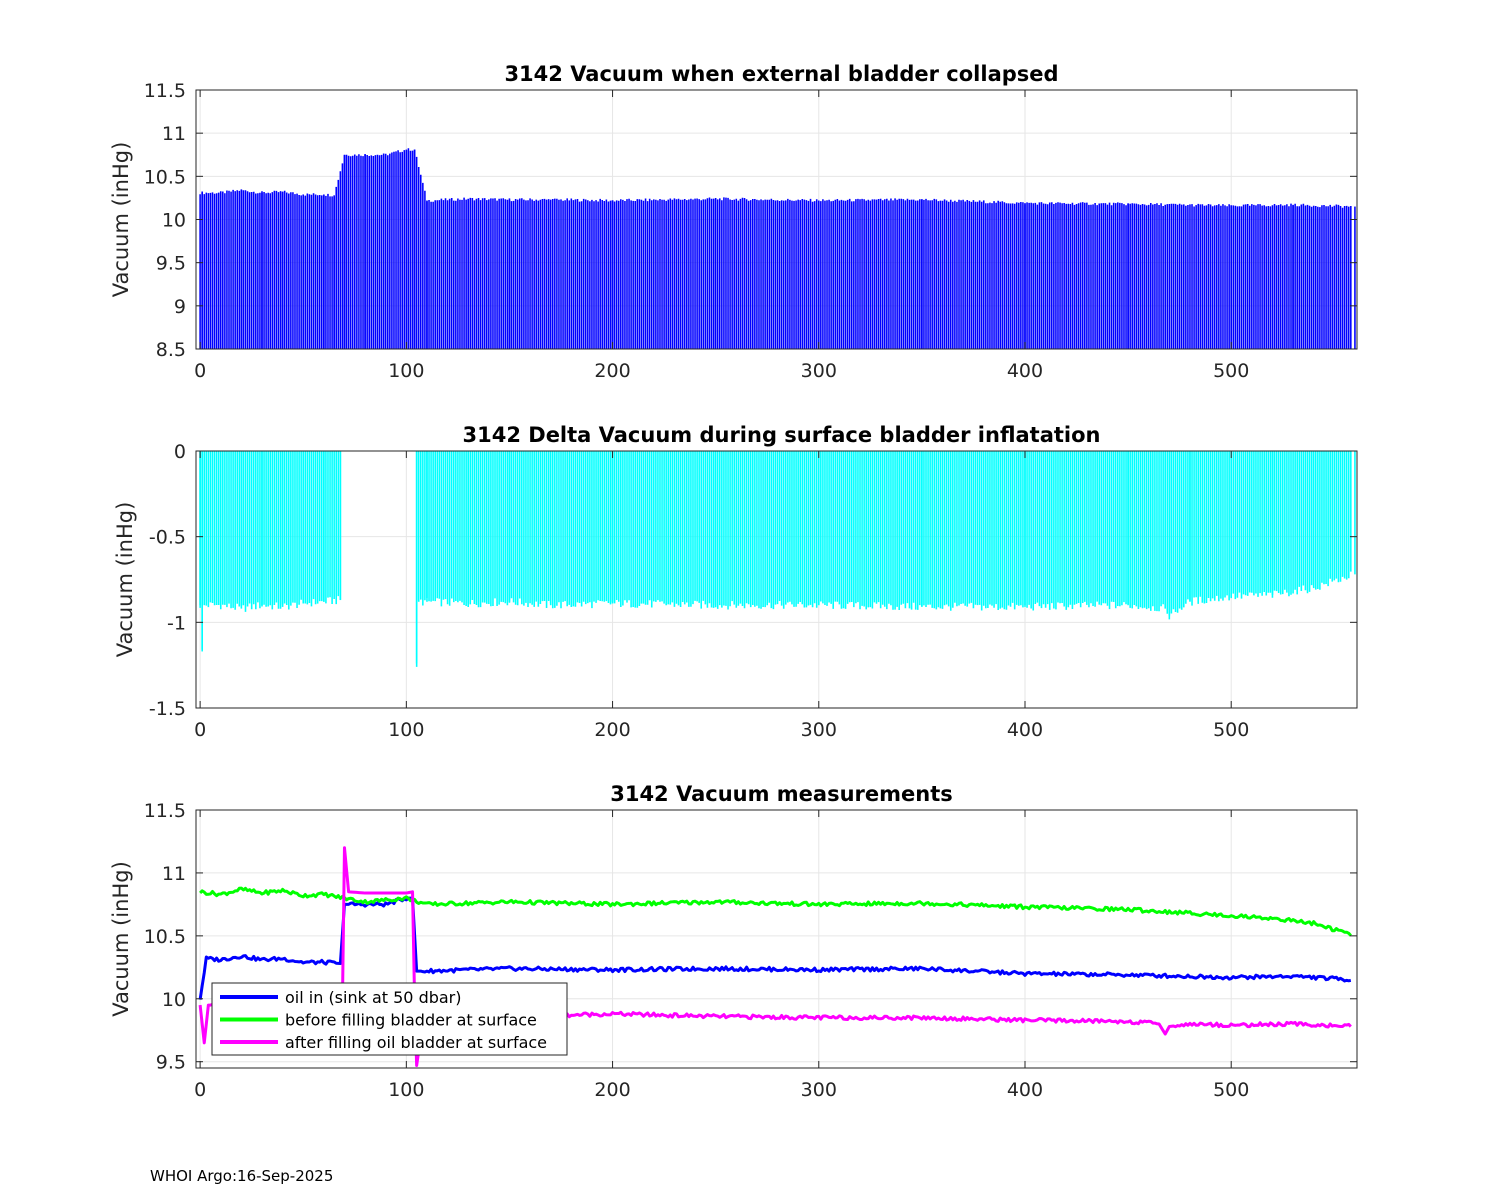 This screenshot has height=1200, width=1500. What do you see at coordinates (167, 538) in the screenshot?
I see `y-tick-label: -0.5` at bounding box center [167, 538].